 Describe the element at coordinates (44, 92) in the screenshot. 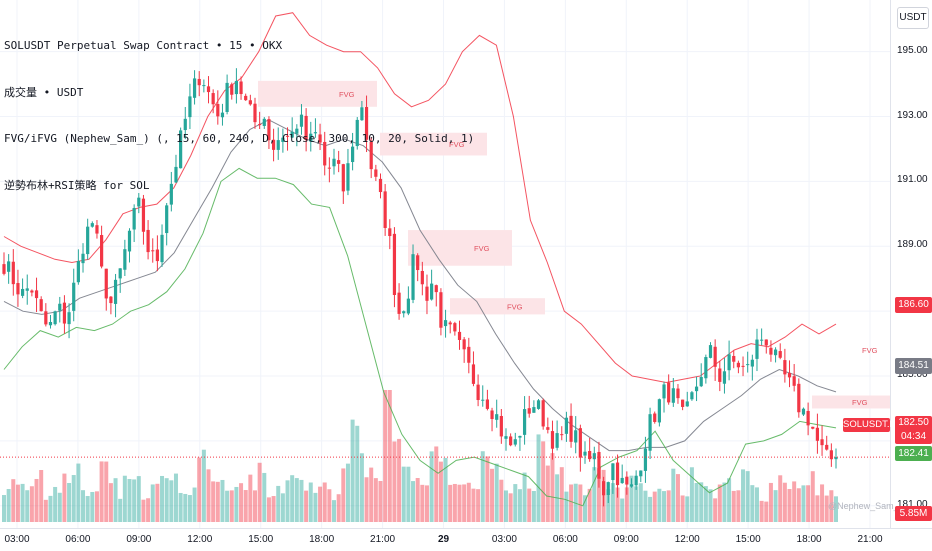

I see `legend-volume-line: 成交量 • USDT` at that location.